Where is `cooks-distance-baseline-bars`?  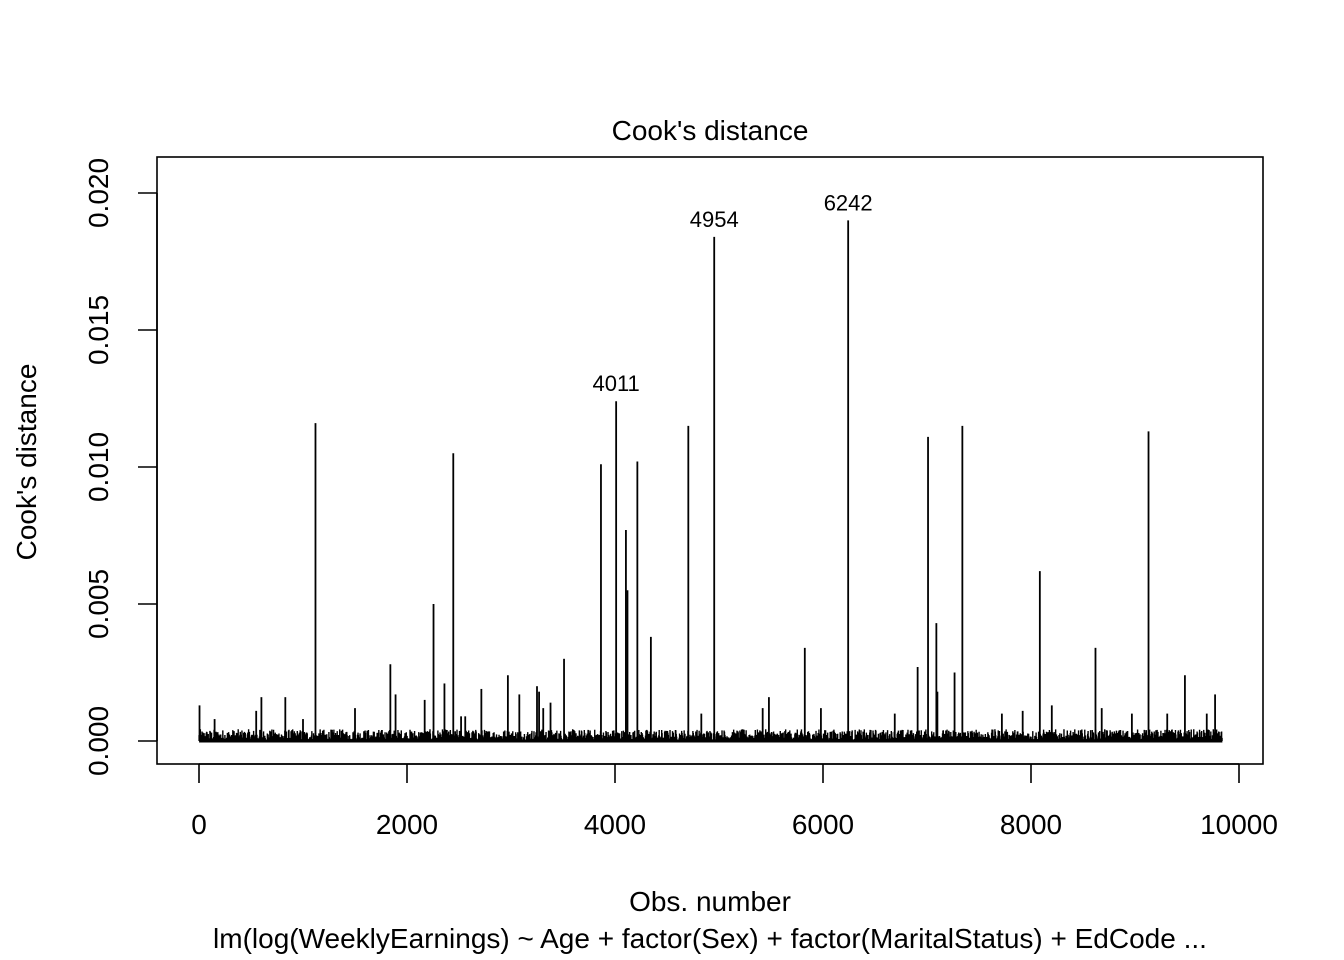 cooks-distance-baseline-bars is located at coordinates (710, 735).